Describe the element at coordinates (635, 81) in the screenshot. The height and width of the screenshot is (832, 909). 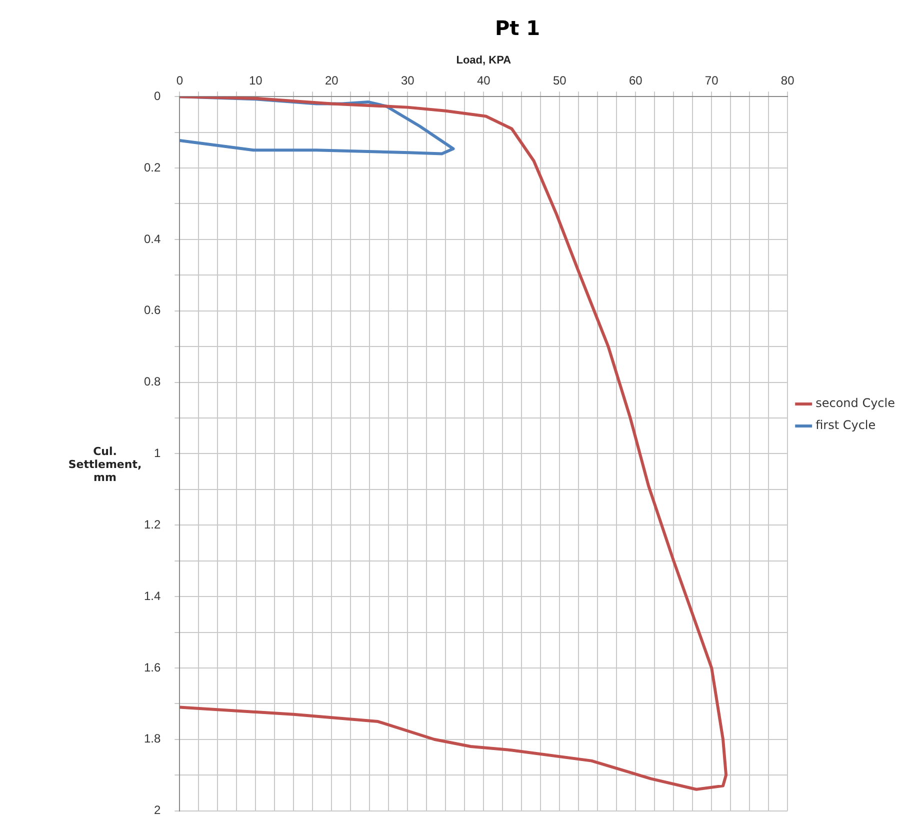
I see `x-tick-label: 60` at that location.